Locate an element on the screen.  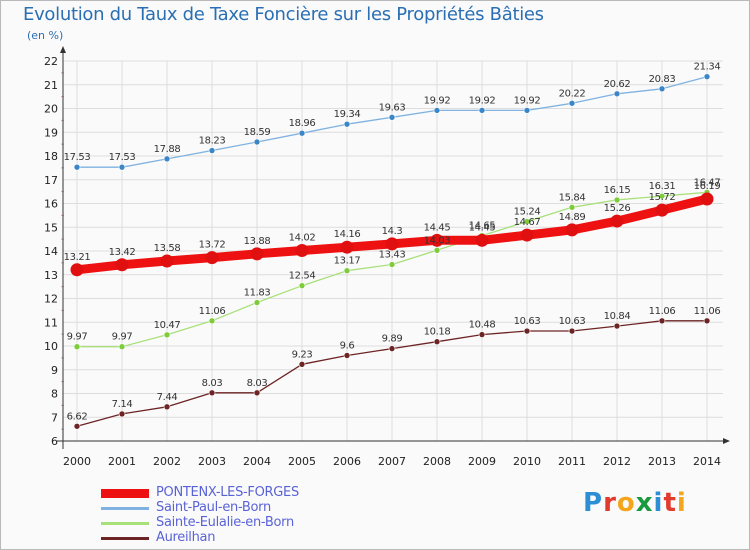
data-label: 10.48 is located at coordinates (482, 325).